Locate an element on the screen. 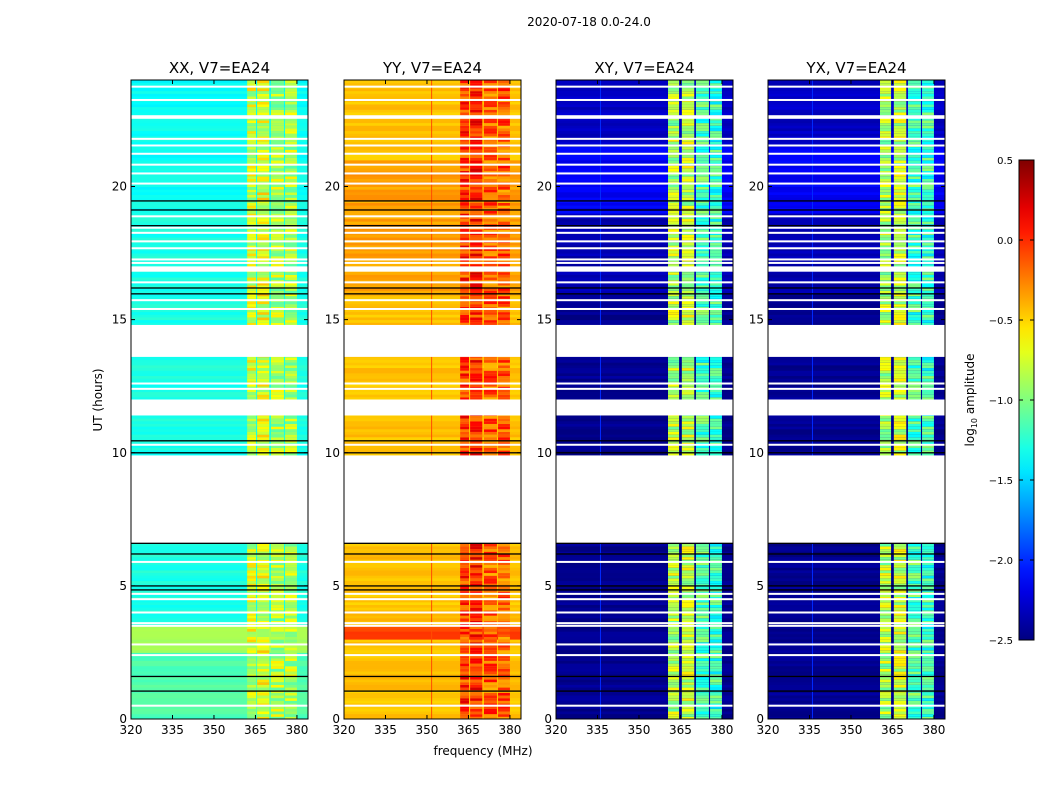 The height and width of the screenshot is (804, 1050). panel-title: XX, V7=EA24 is located at coordinates (219, 68).